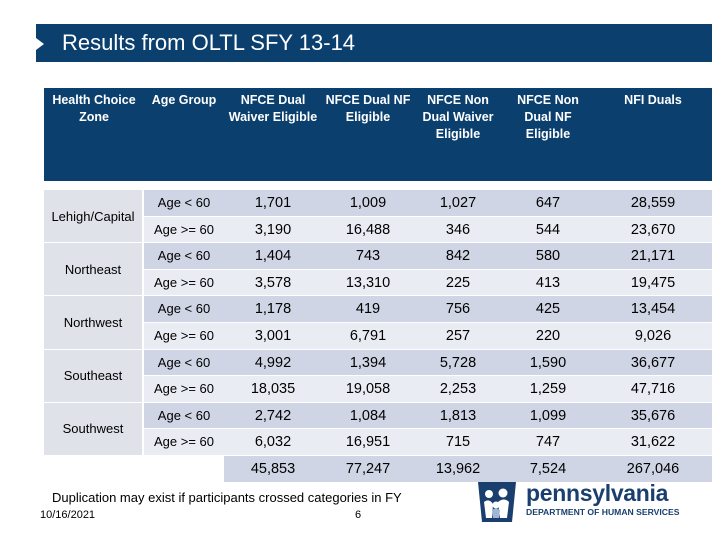  I want to click on value-cell: 6,032, so click(273, 442).